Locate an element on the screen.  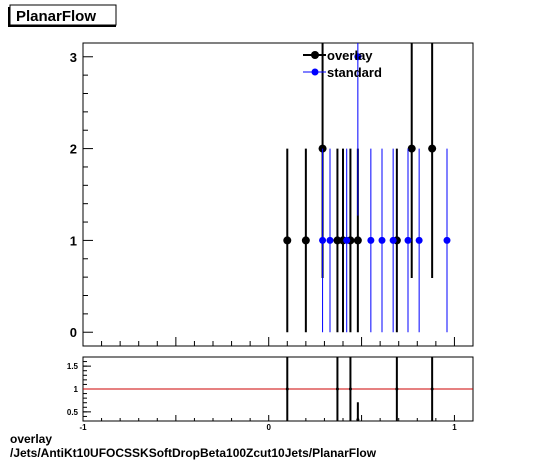
ratio-axes: 0.5 1 1.5 -1 0 1 is located at coordinates (270, 396).